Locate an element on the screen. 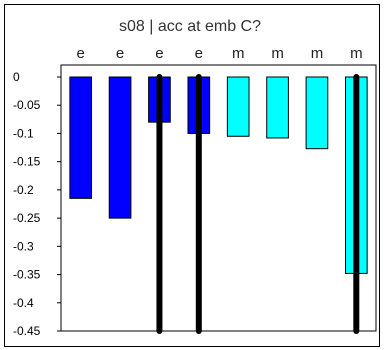  y-tick-label: -0.35 is located at coordinates (27, 275).